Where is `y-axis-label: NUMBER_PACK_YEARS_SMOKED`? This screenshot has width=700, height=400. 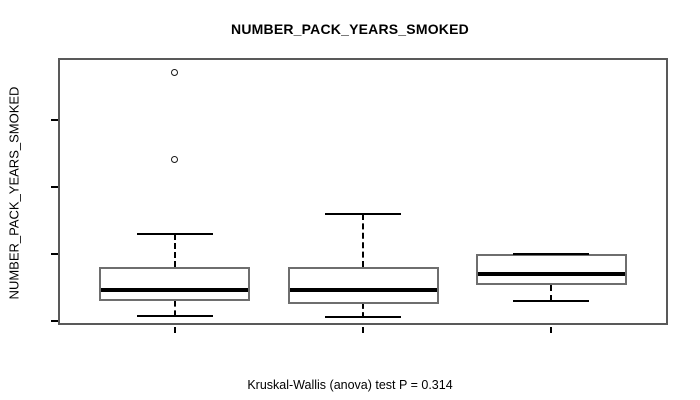
y-axis-label: NUMBER_PACK_YEARS_SMOKED is located at coordinates (14, 193).